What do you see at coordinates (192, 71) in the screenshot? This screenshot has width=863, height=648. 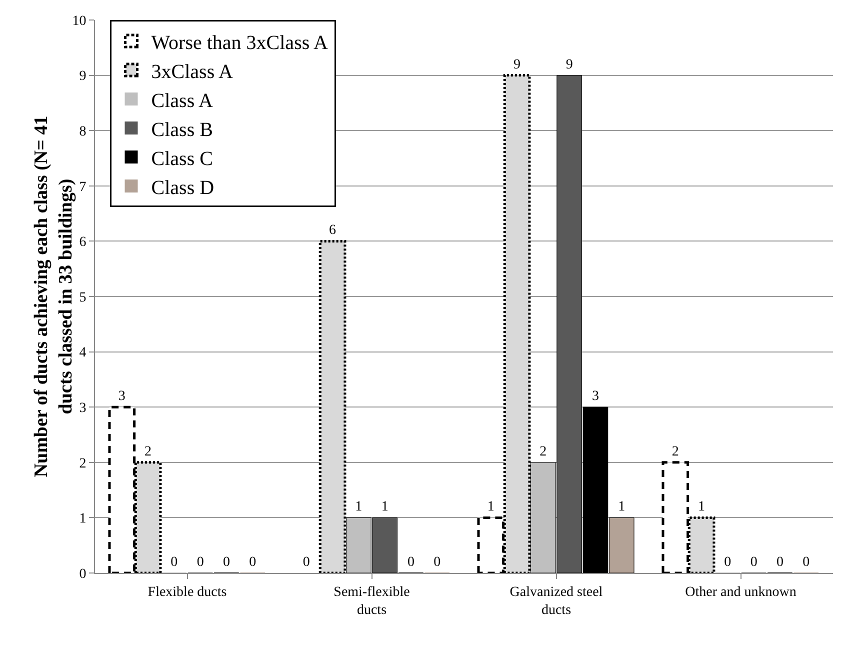 I see `legend-label: 3xClass A` at bounding box center [192, 71].